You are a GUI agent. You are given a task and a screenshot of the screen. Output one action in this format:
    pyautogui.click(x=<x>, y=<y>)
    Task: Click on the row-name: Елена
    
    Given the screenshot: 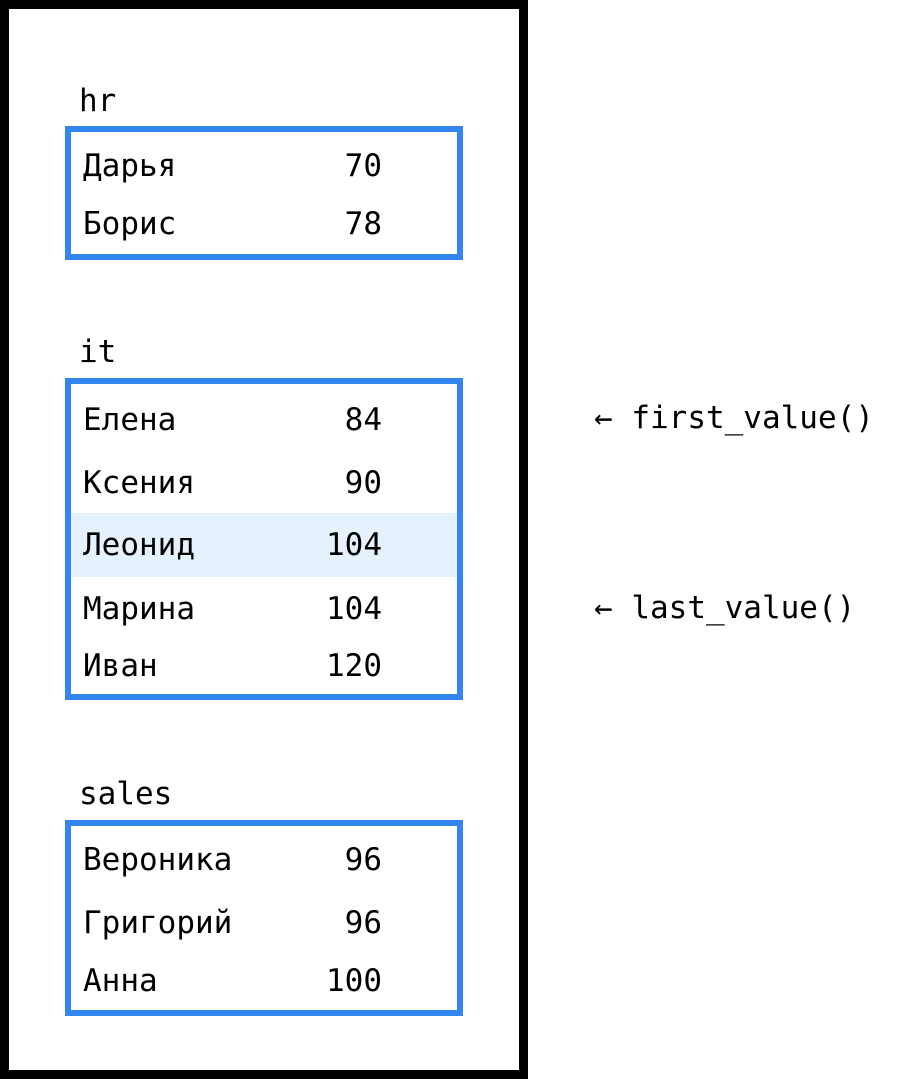 What is the action you would take?
    pyautogui.click(x=130, y=420)
    